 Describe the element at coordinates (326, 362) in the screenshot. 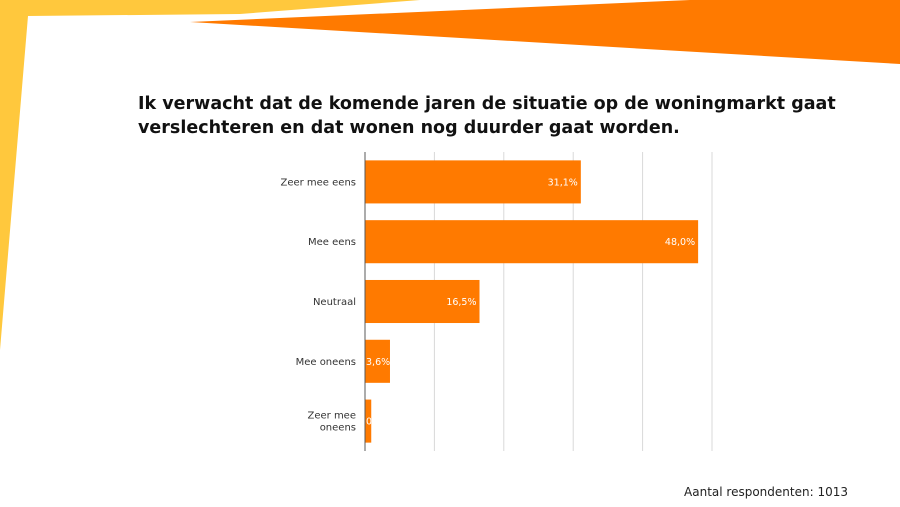

I see `category-label: Mee oneens` at that location.